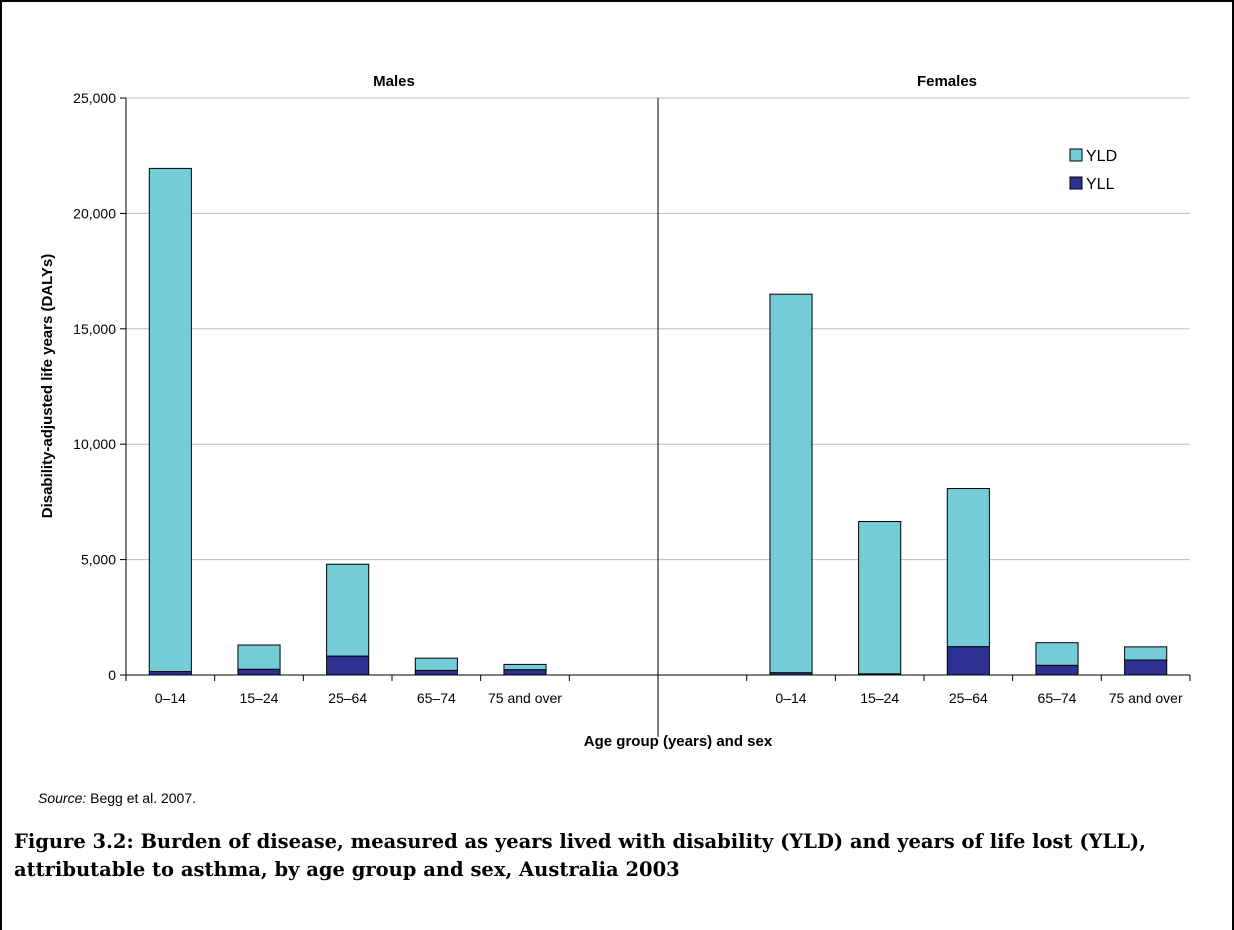 This screenshot has height=930, width=1234. Describe the element at coordinates (394, 81) in the screenshot. I see `panel-title: Males` at that location.